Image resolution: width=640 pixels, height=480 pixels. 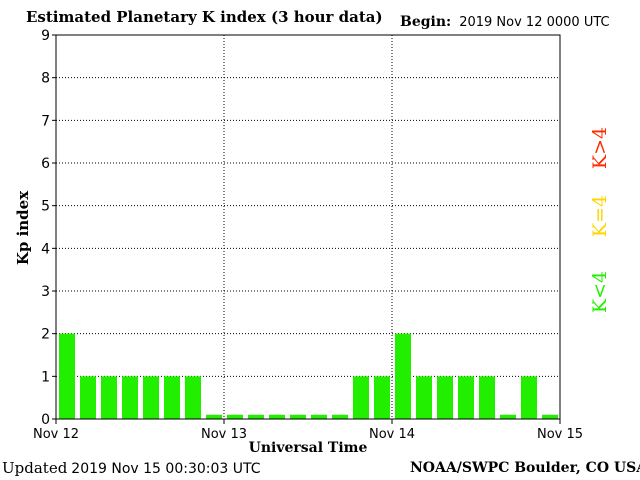 What do you see at coordinates (392, 434) in the screenshot?
I see `x-tick-label: Nov 14` at bounding box center [392, 434].